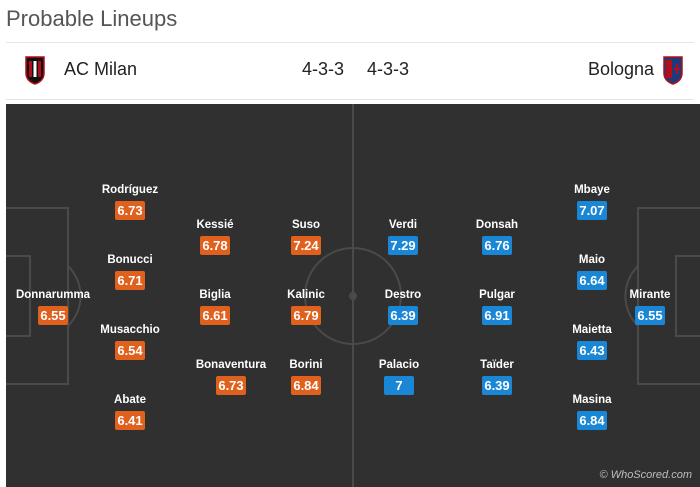 The width and height of the screenshot is (700, 487). What do you see at coordinates (592, 280) in the screenshot?
I see `player-rating: 6.64` at bounding box center [592, 280].